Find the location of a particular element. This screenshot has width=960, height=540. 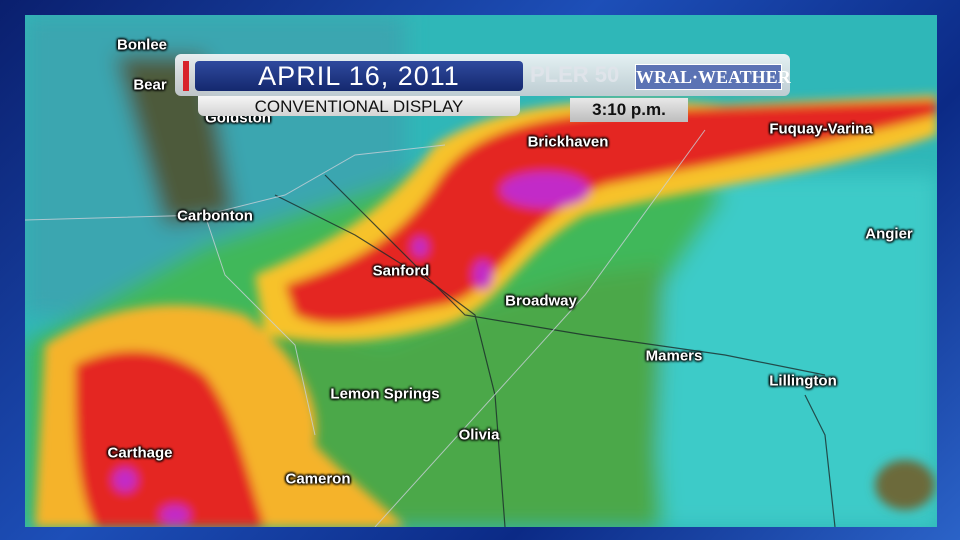

city-label-fuquay-varina: Fuquay-Varina is located at coordinates (821, 129).